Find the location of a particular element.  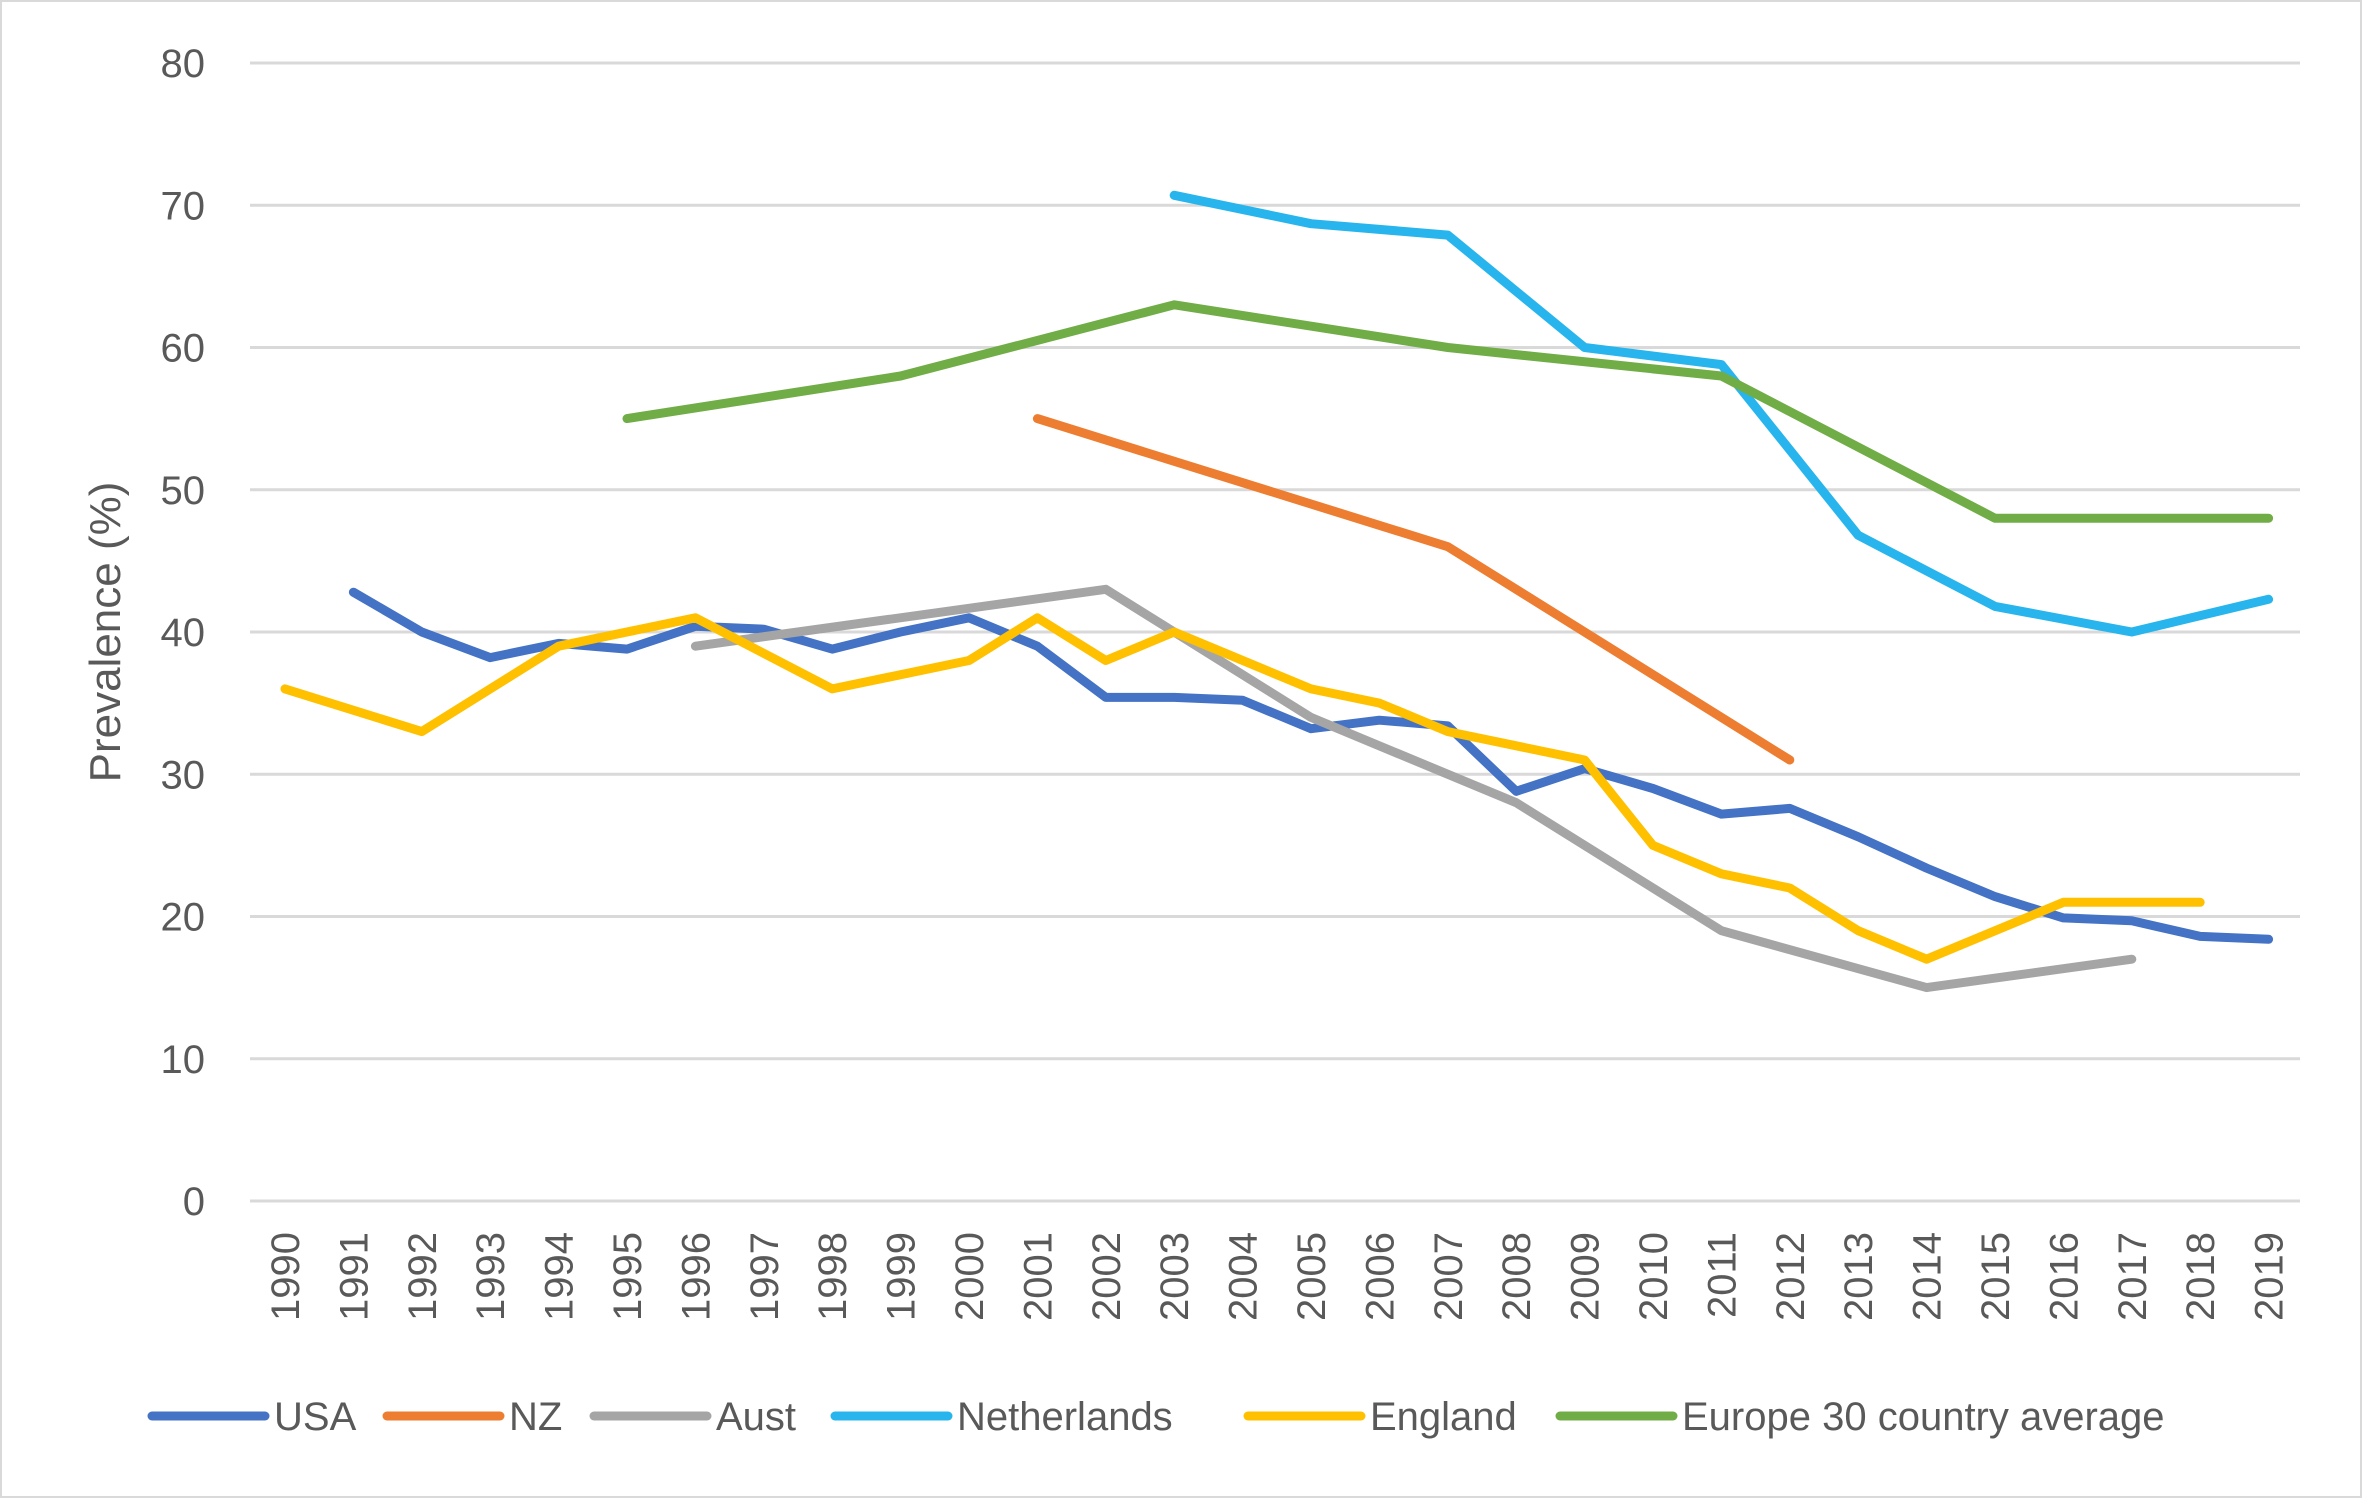

series-line-europe-30-country-average is located at coordinates (1448, 411).